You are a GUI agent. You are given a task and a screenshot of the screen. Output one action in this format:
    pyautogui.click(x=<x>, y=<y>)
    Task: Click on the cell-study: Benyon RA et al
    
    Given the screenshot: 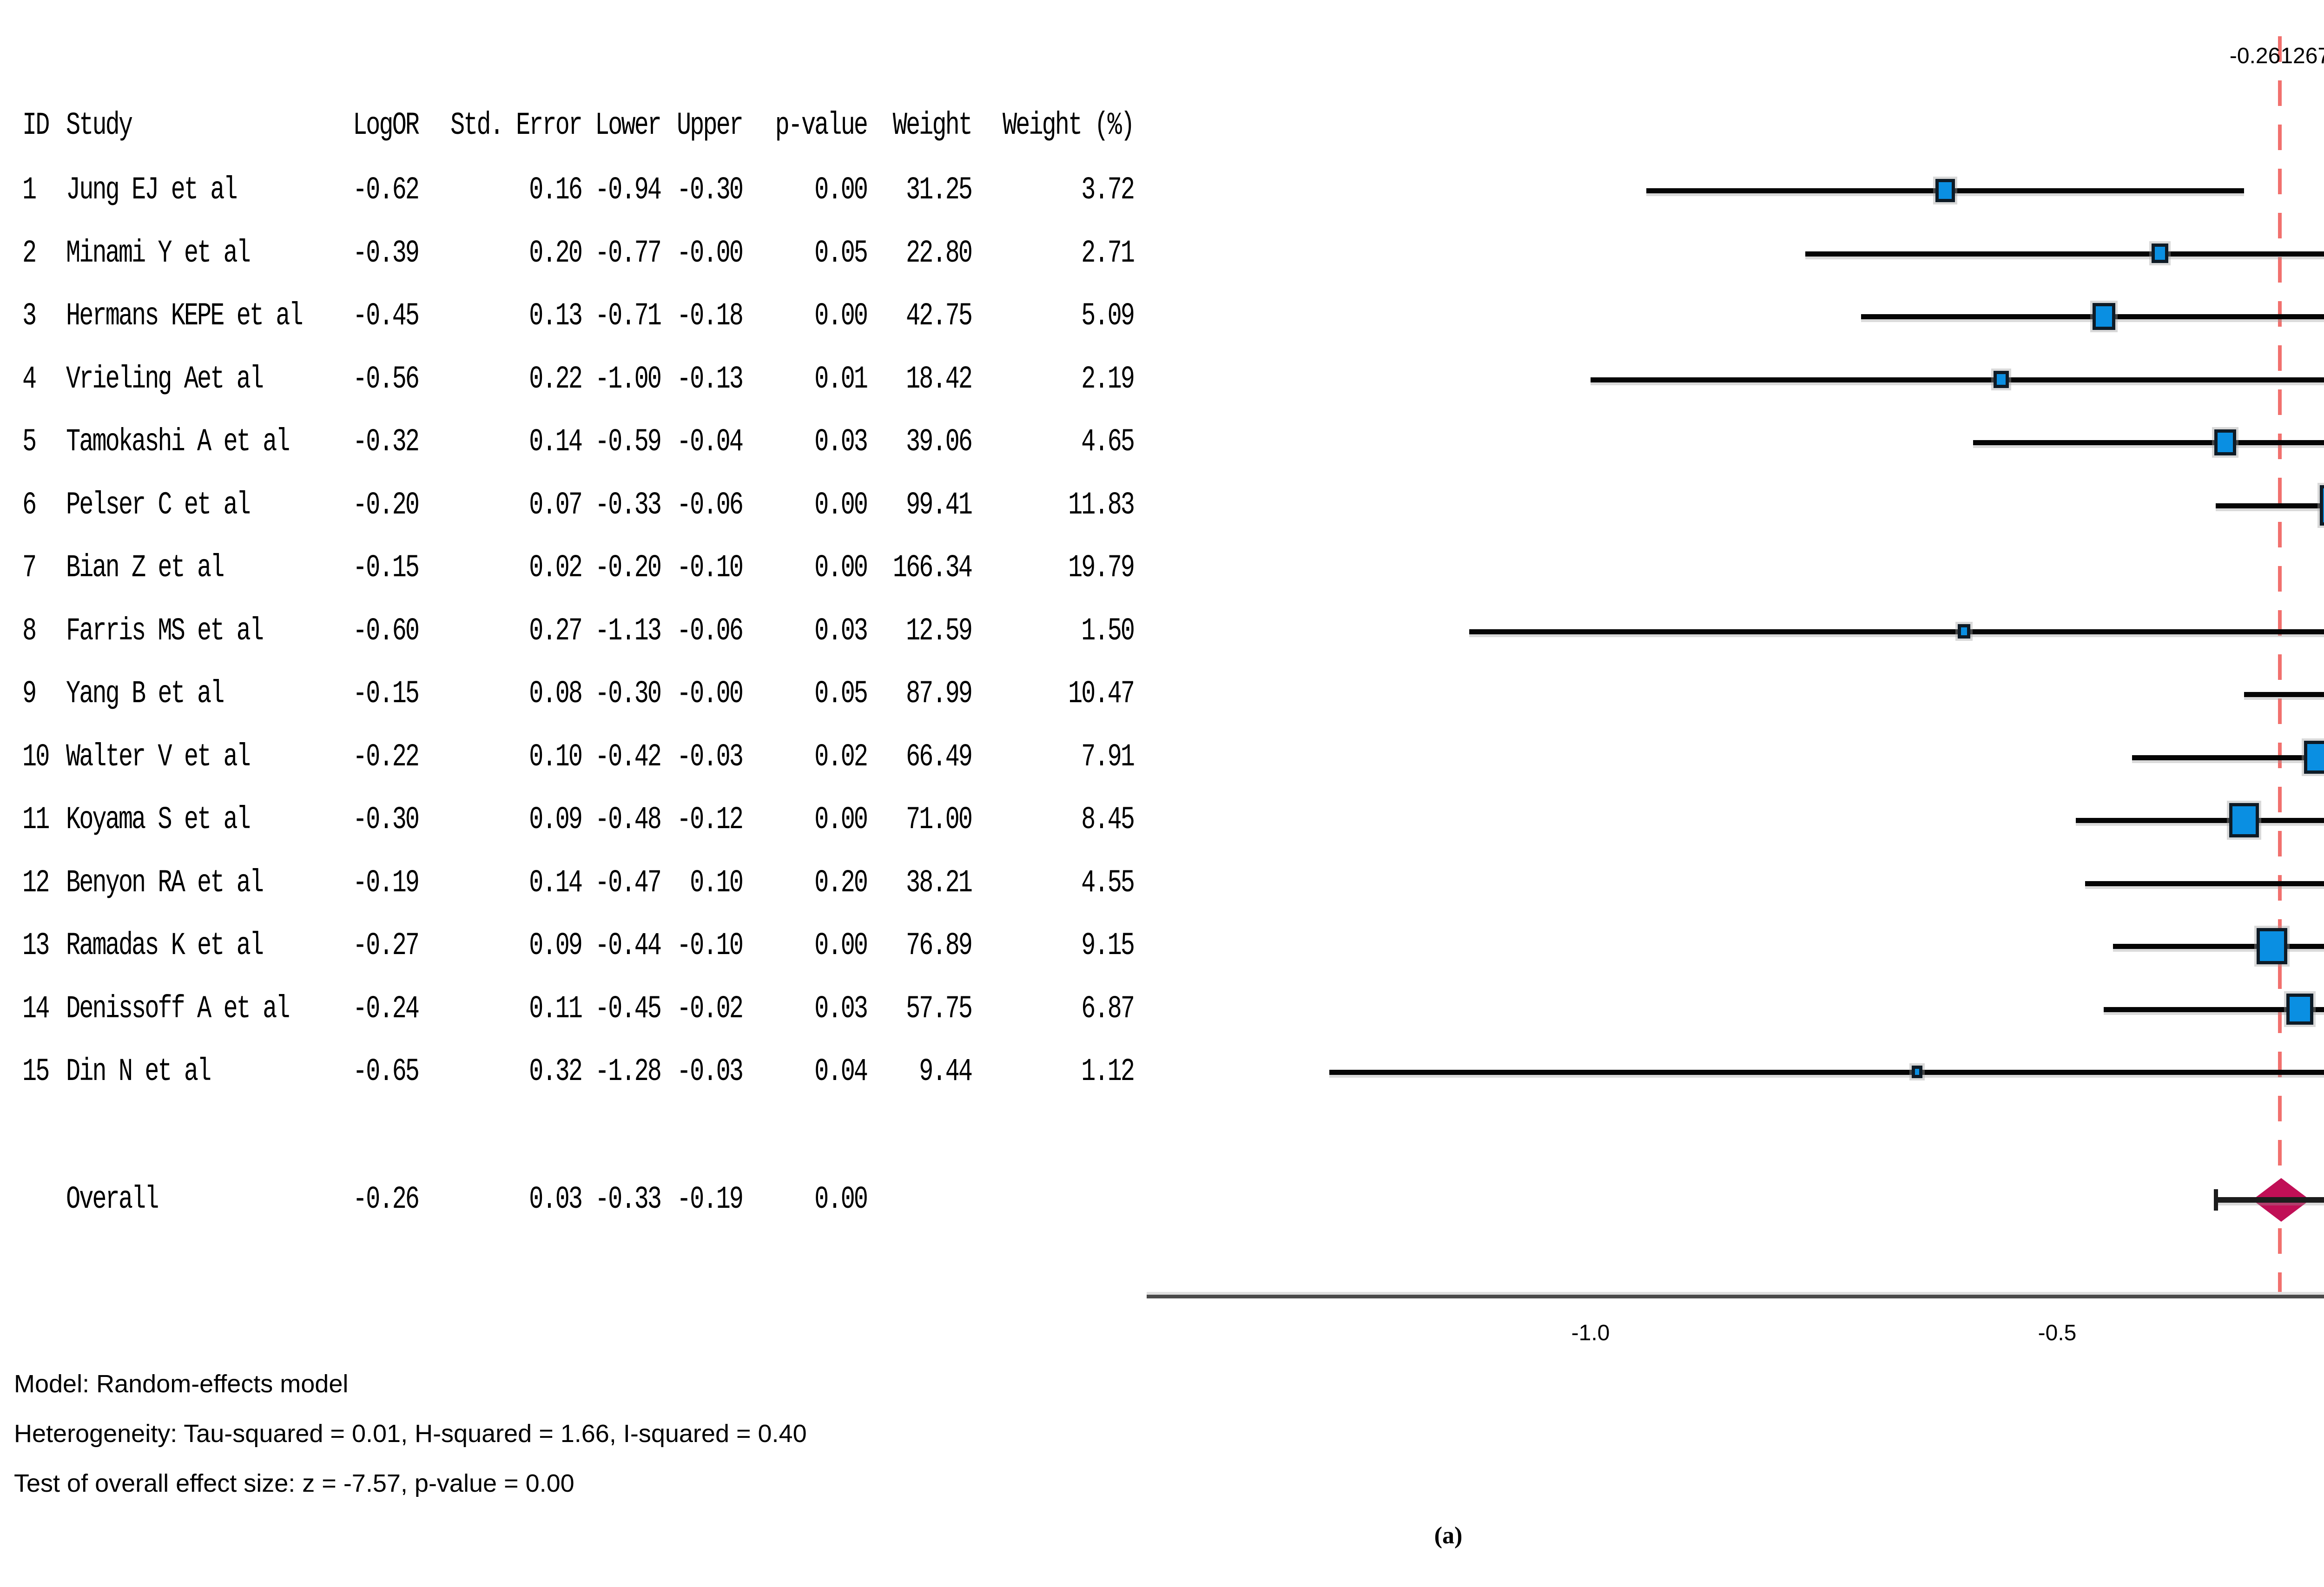 What is the action you would take?
    pyautogui.click(x=165, y=883)
    